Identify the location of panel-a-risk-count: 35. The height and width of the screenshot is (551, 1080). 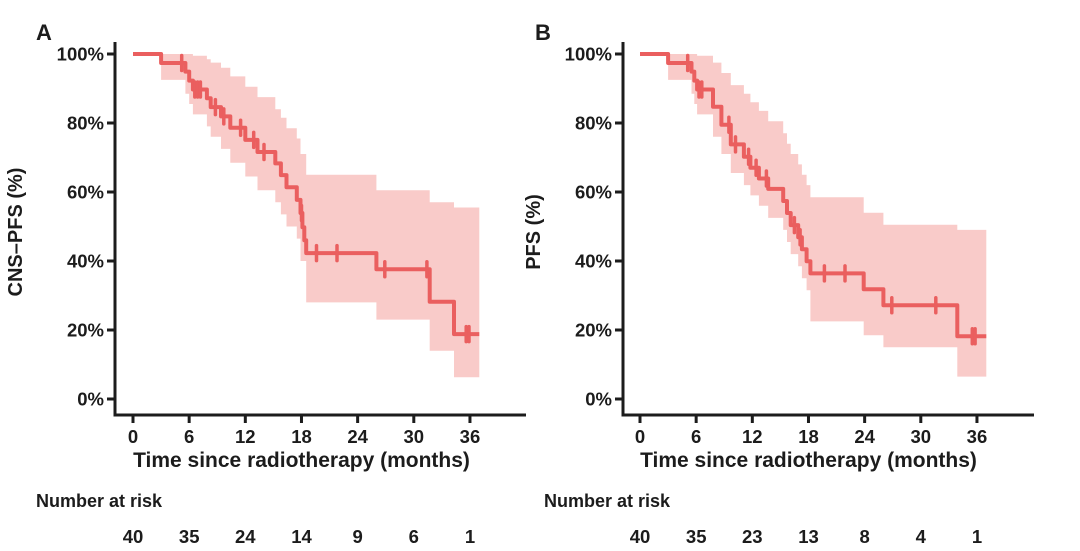
(189, 536).